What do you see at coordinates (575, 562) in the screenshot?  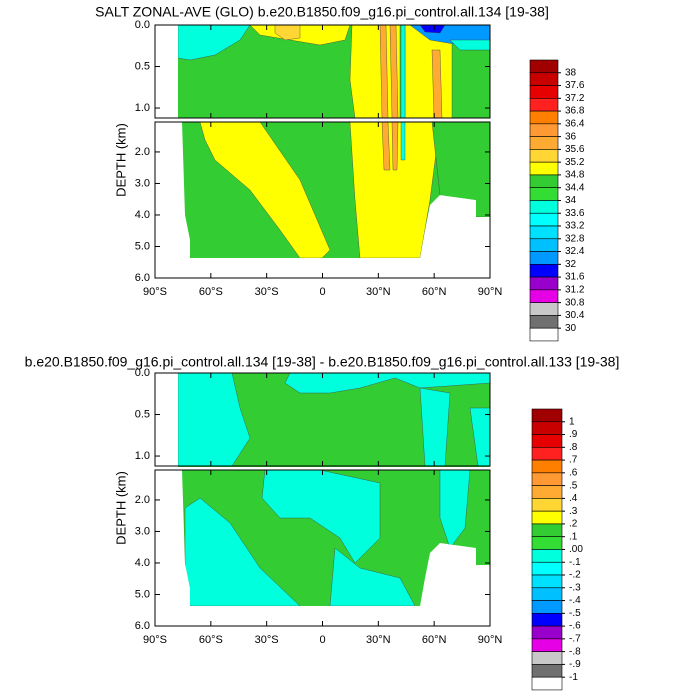 I see `colorbar-label: -.1` at bounding box center [575, 562].